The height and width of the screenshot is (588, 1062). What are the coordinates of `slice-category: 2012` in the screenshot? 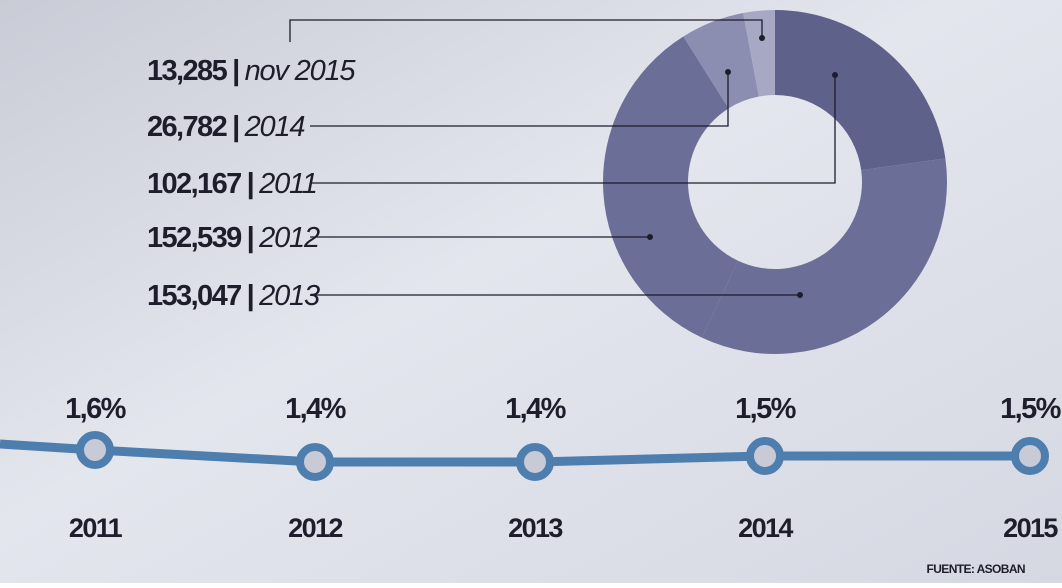 It's located at (289, 238).